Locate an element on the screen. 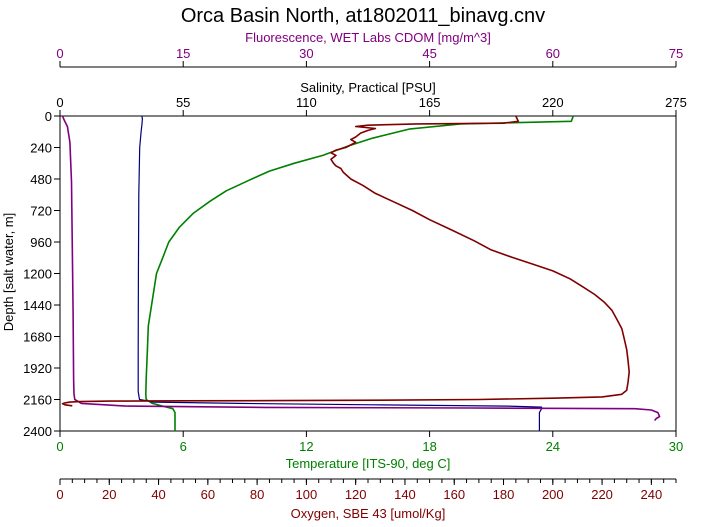 The image size is (706, 527). salinity-axis-label: Salinity, Practical [PSU] is located at coordinates (368, 87).